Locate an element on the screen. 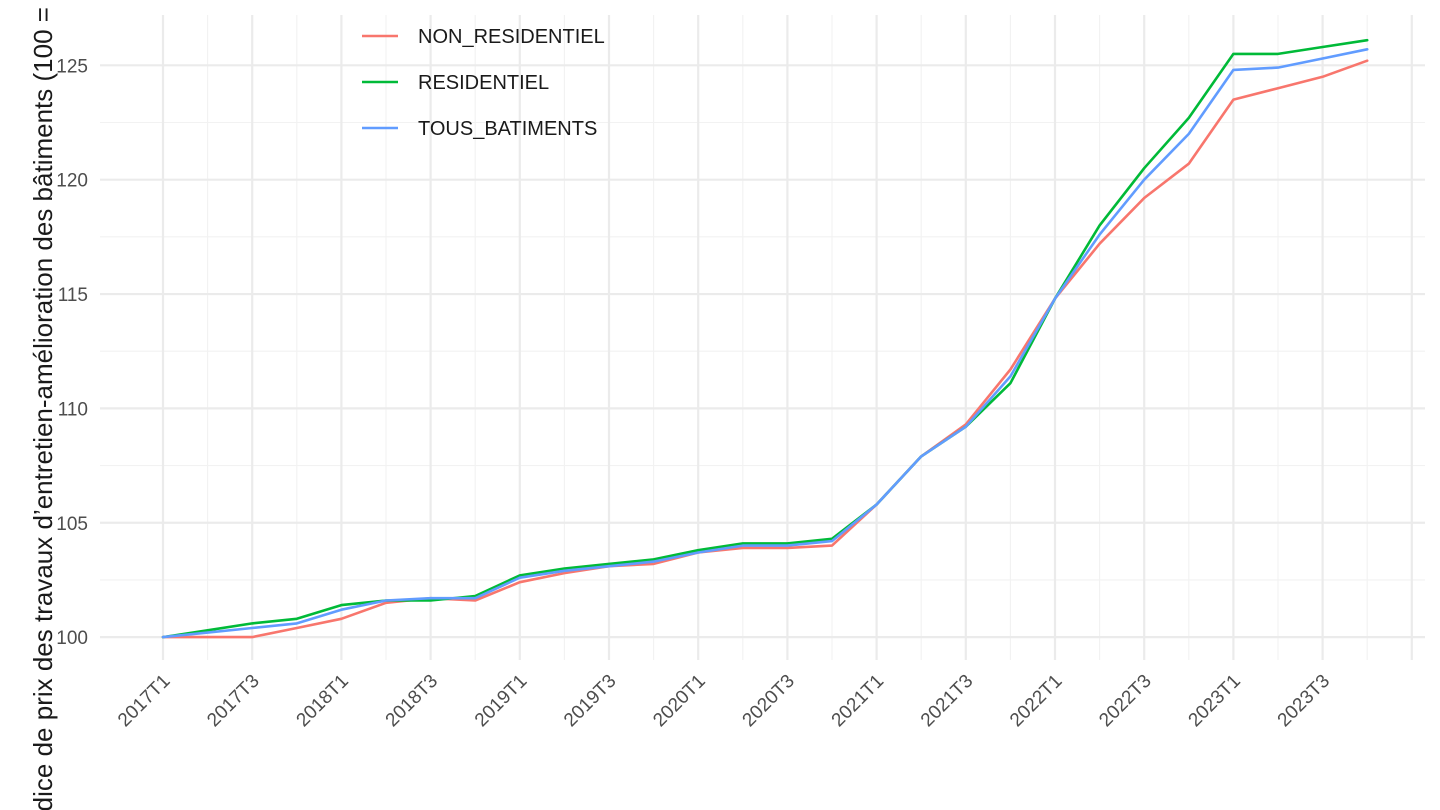 The width and height of the screenshot is (1440, 810). legend-label: NON_RESIDENTIEL is located at coordinates (511, 37).